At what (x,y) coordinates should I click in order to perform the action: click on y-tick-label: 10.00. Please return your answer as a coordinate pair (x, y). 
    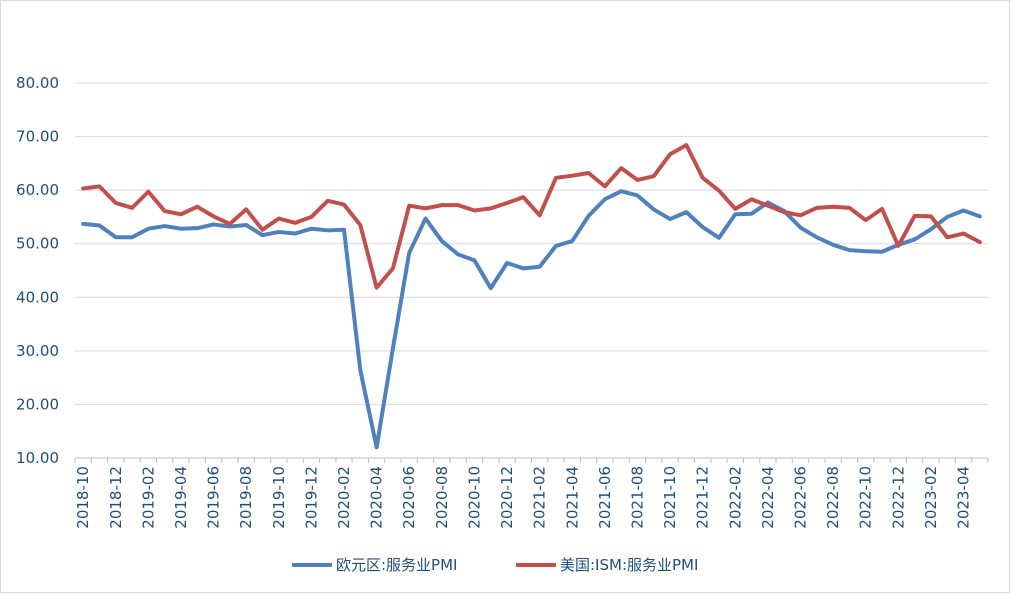
    Looking at the image, I should click on (37, 458).